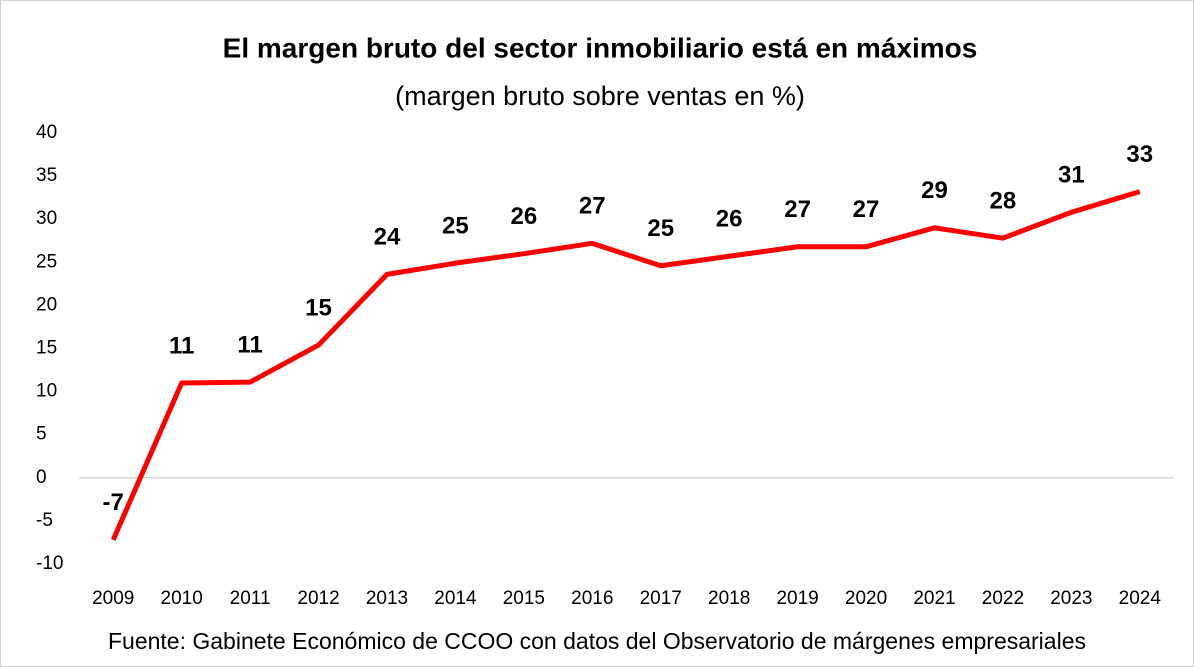 This screenshot has width=1194, height=667. Describe the element at coordinates (934, 598) in the screenshot. I see `x-tick-label: 2021` at that location.